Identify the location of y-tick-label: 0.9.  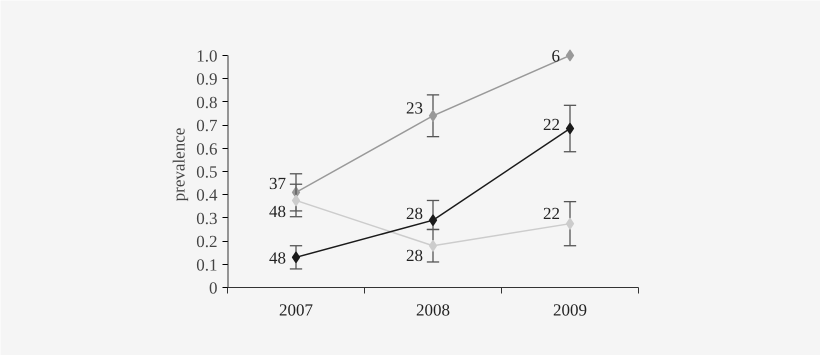
(207, 79).